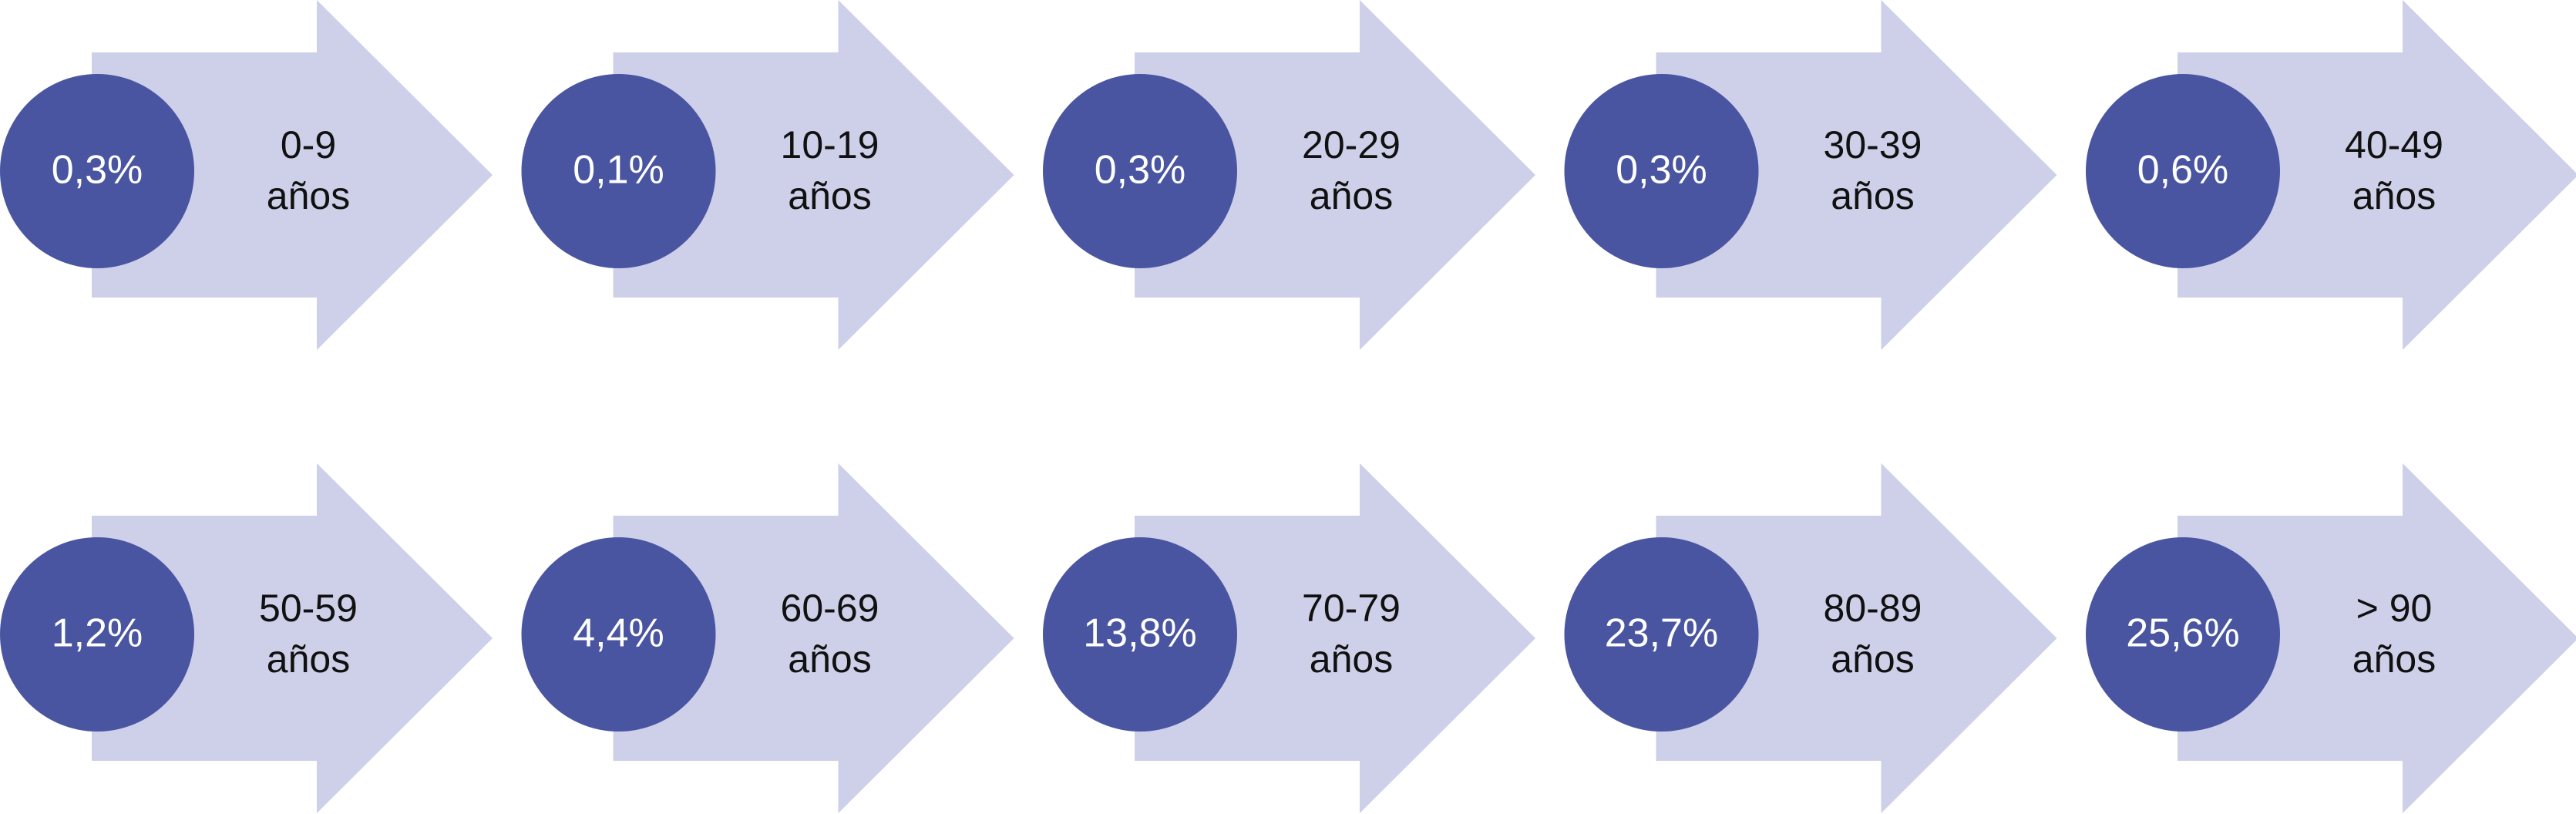 This screenshot has height=814, width=2576. I want to click on age-step: 0,3% 0-9 años, so click(246, 175).